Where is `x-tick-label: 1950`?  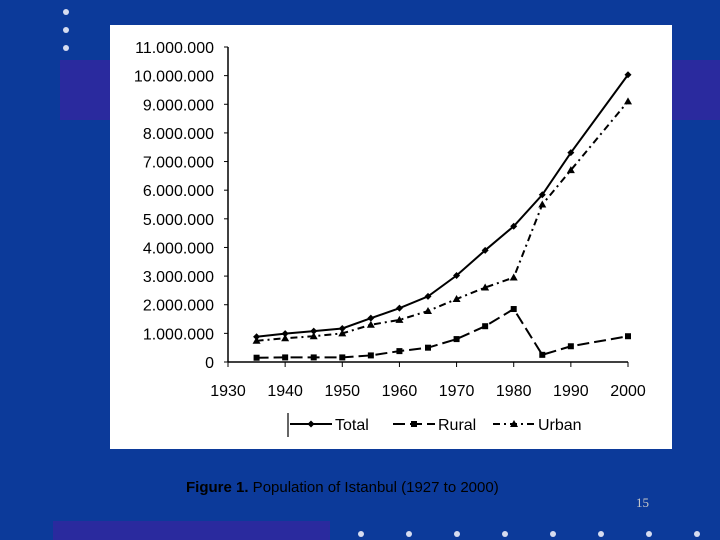 x-tick-label: 1950 is located at coordinates (342, 391).